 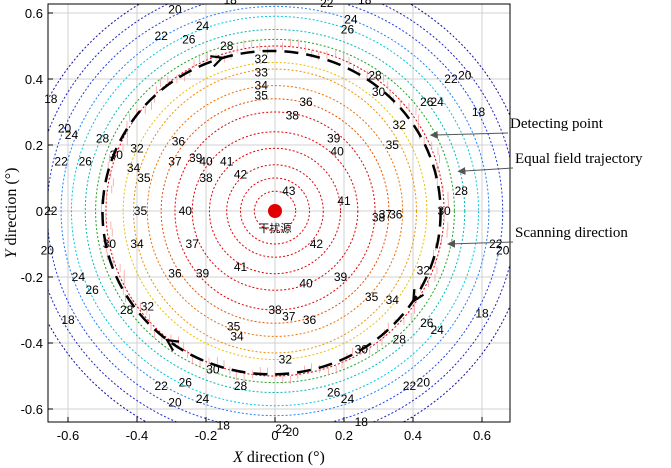 I want to click on contour-label-80: 22, so click(x=451, y=79).